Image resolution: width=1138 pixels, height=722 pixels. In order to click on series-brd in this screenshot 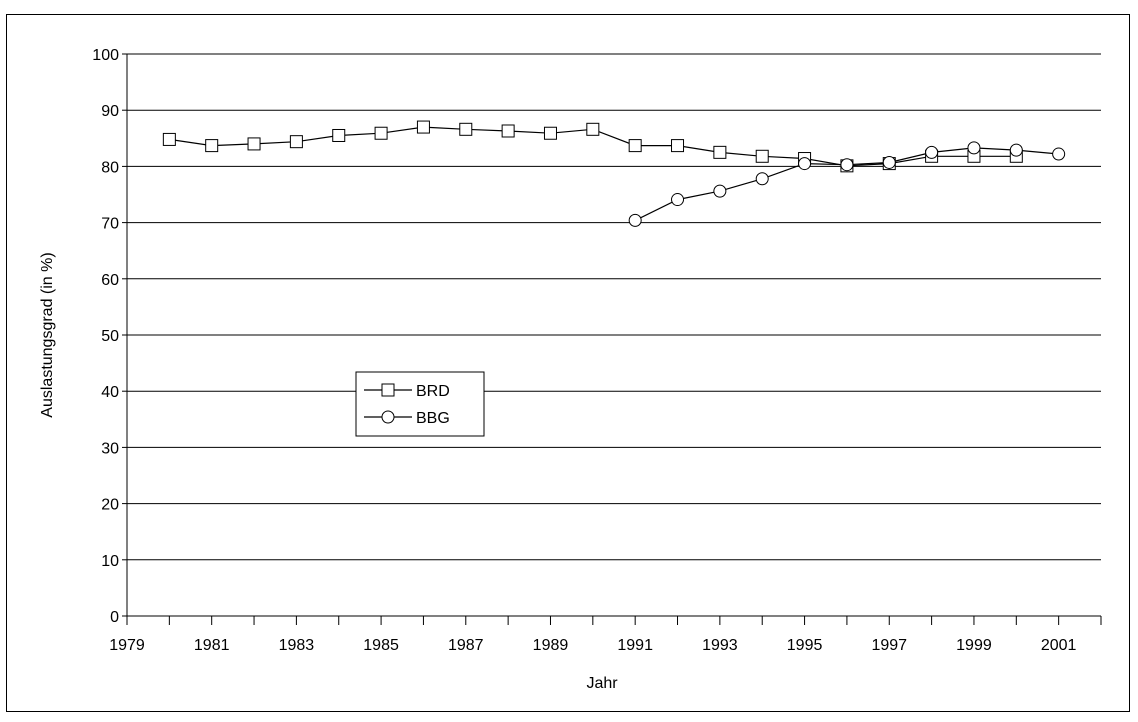, I will do `click(592, 146)`.